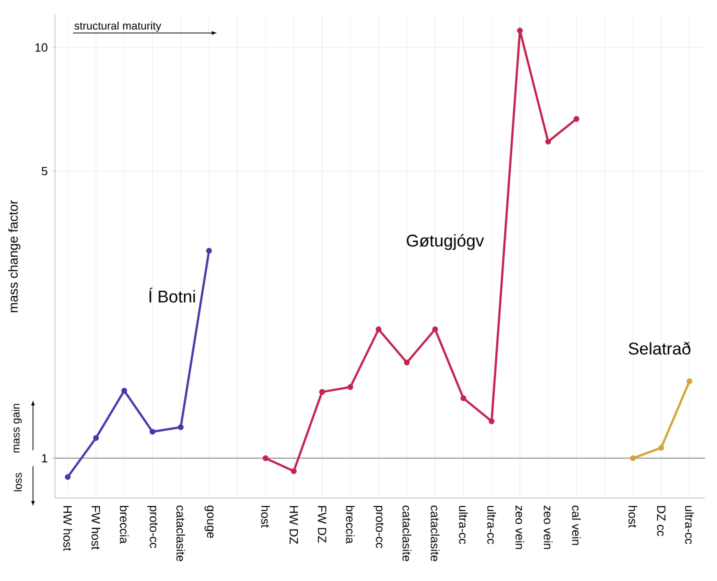 The height and width of the screenshot is (581, 717). Describe the element at coordinates (661, 521) in the screenshot. I see `x-tick-label: DZ cc` at that location.